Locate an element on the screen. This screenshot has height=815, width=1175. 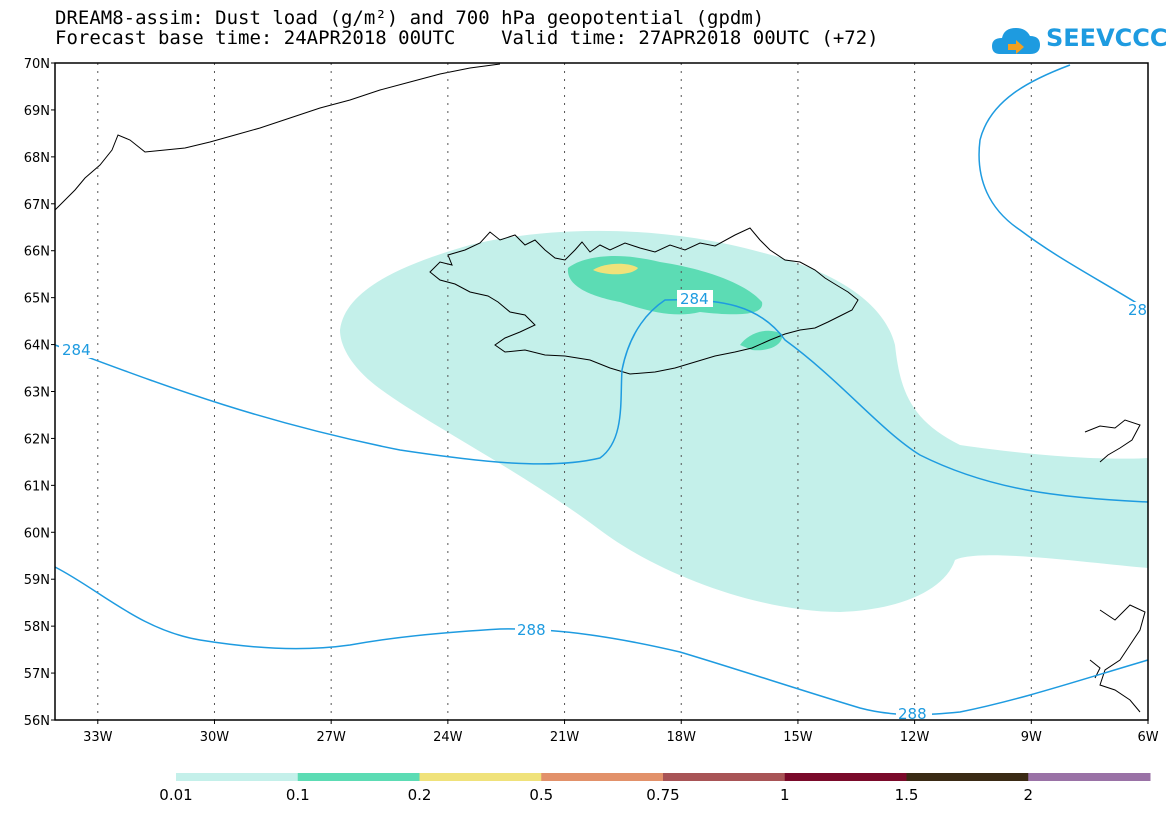
iceland-coast is located at coordinates (644, 301).